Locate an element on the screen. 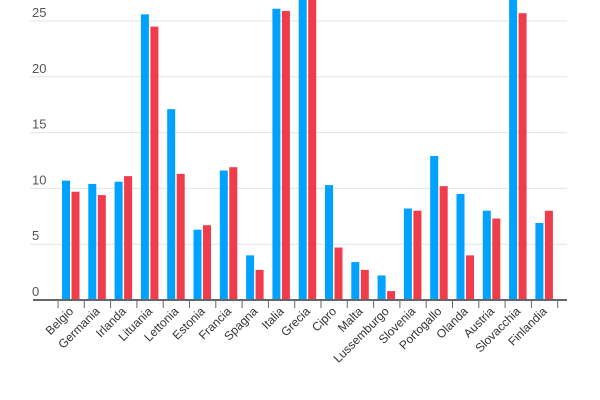 Image resolution: width=600 pixels, height=400 pixels. y-axis-ticks: 0 5 10 15 20 25 is located at coordinates (39, 152).